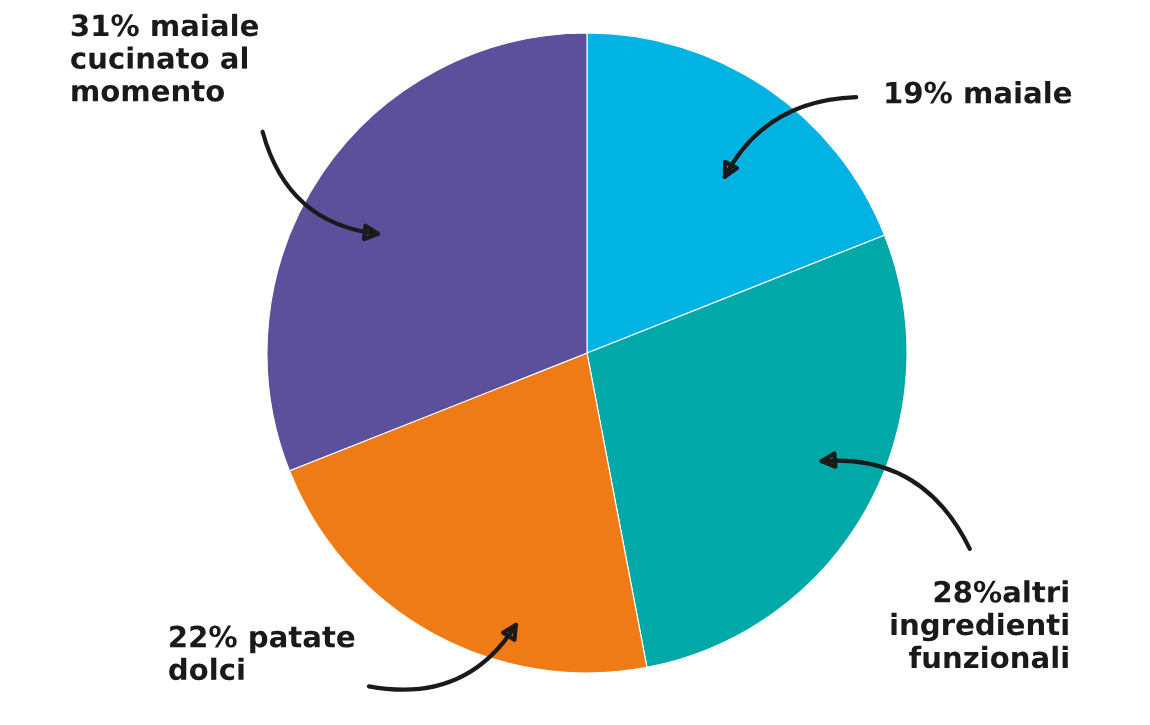 This screenshot has height=725, width=1150. What do you see at coordinates (979, 624) in the screenshot?
I see `slice-label: 28%altri ingredienti funzionali` at bounding box center [979, 624].